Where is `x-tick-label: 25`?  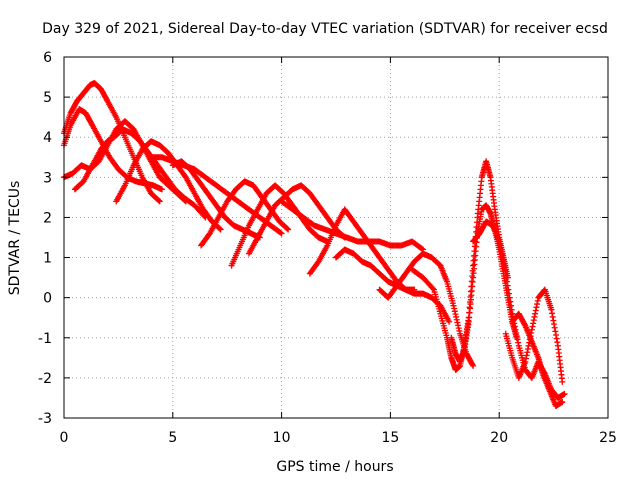 x-tick-label: 25 is located at coordinates (608, 438).